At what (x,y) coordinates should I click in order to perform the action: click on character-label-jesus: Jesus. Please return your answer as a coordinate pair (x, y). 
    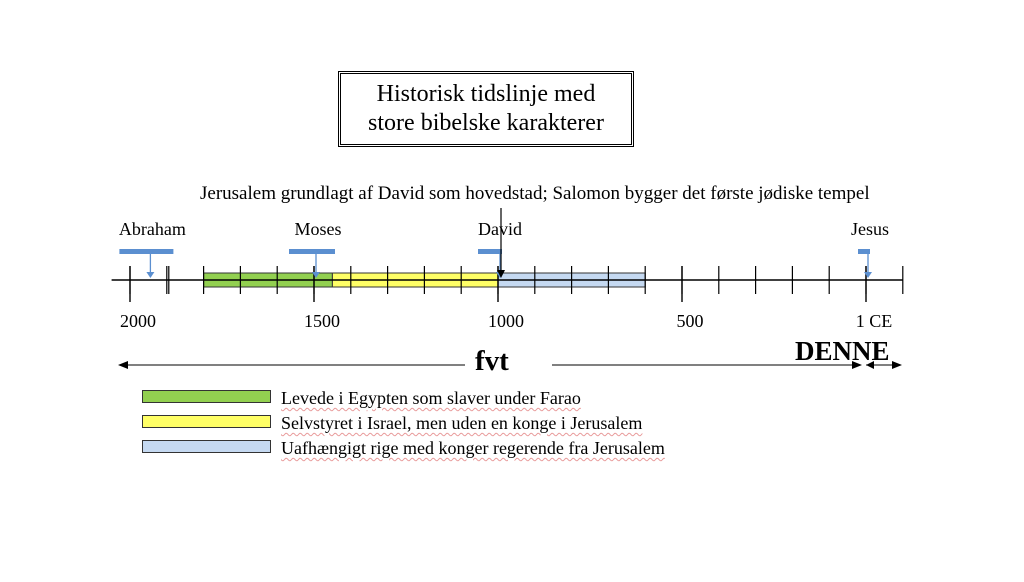
    Looking at the image, I should click on (870, 229).